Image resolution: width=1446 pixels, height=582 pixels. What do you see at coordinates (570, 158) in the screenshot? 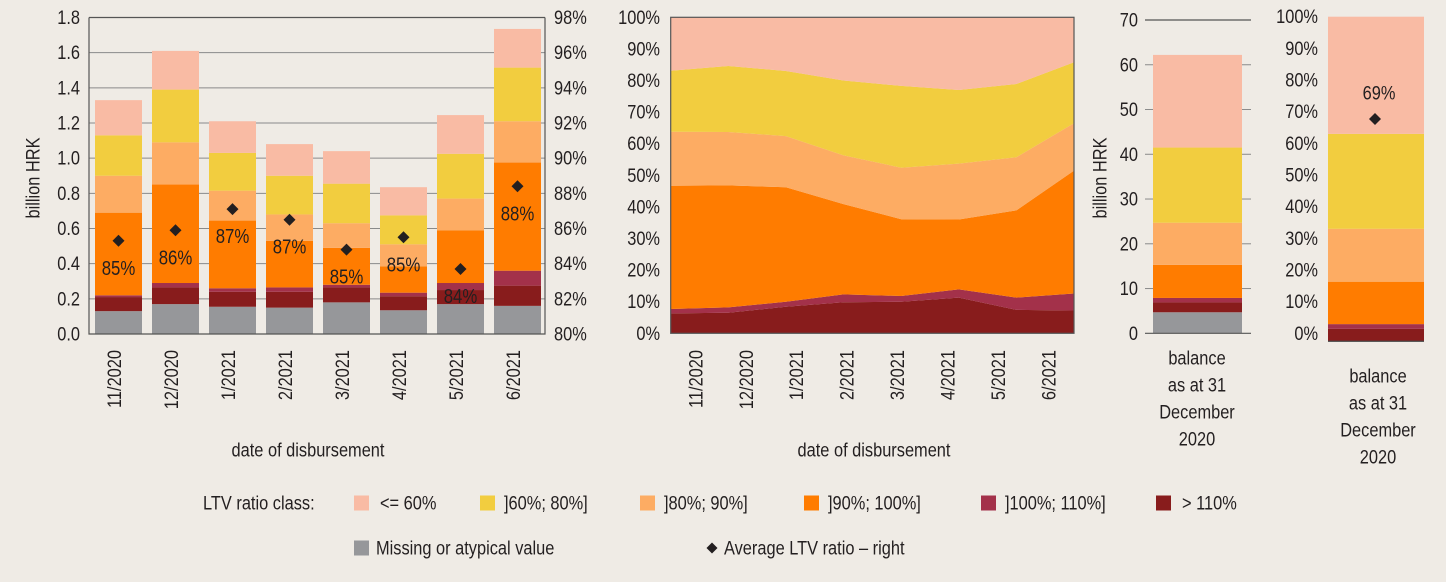
I see `y2-tick-label: 90%` at bounding box center [570, 158].